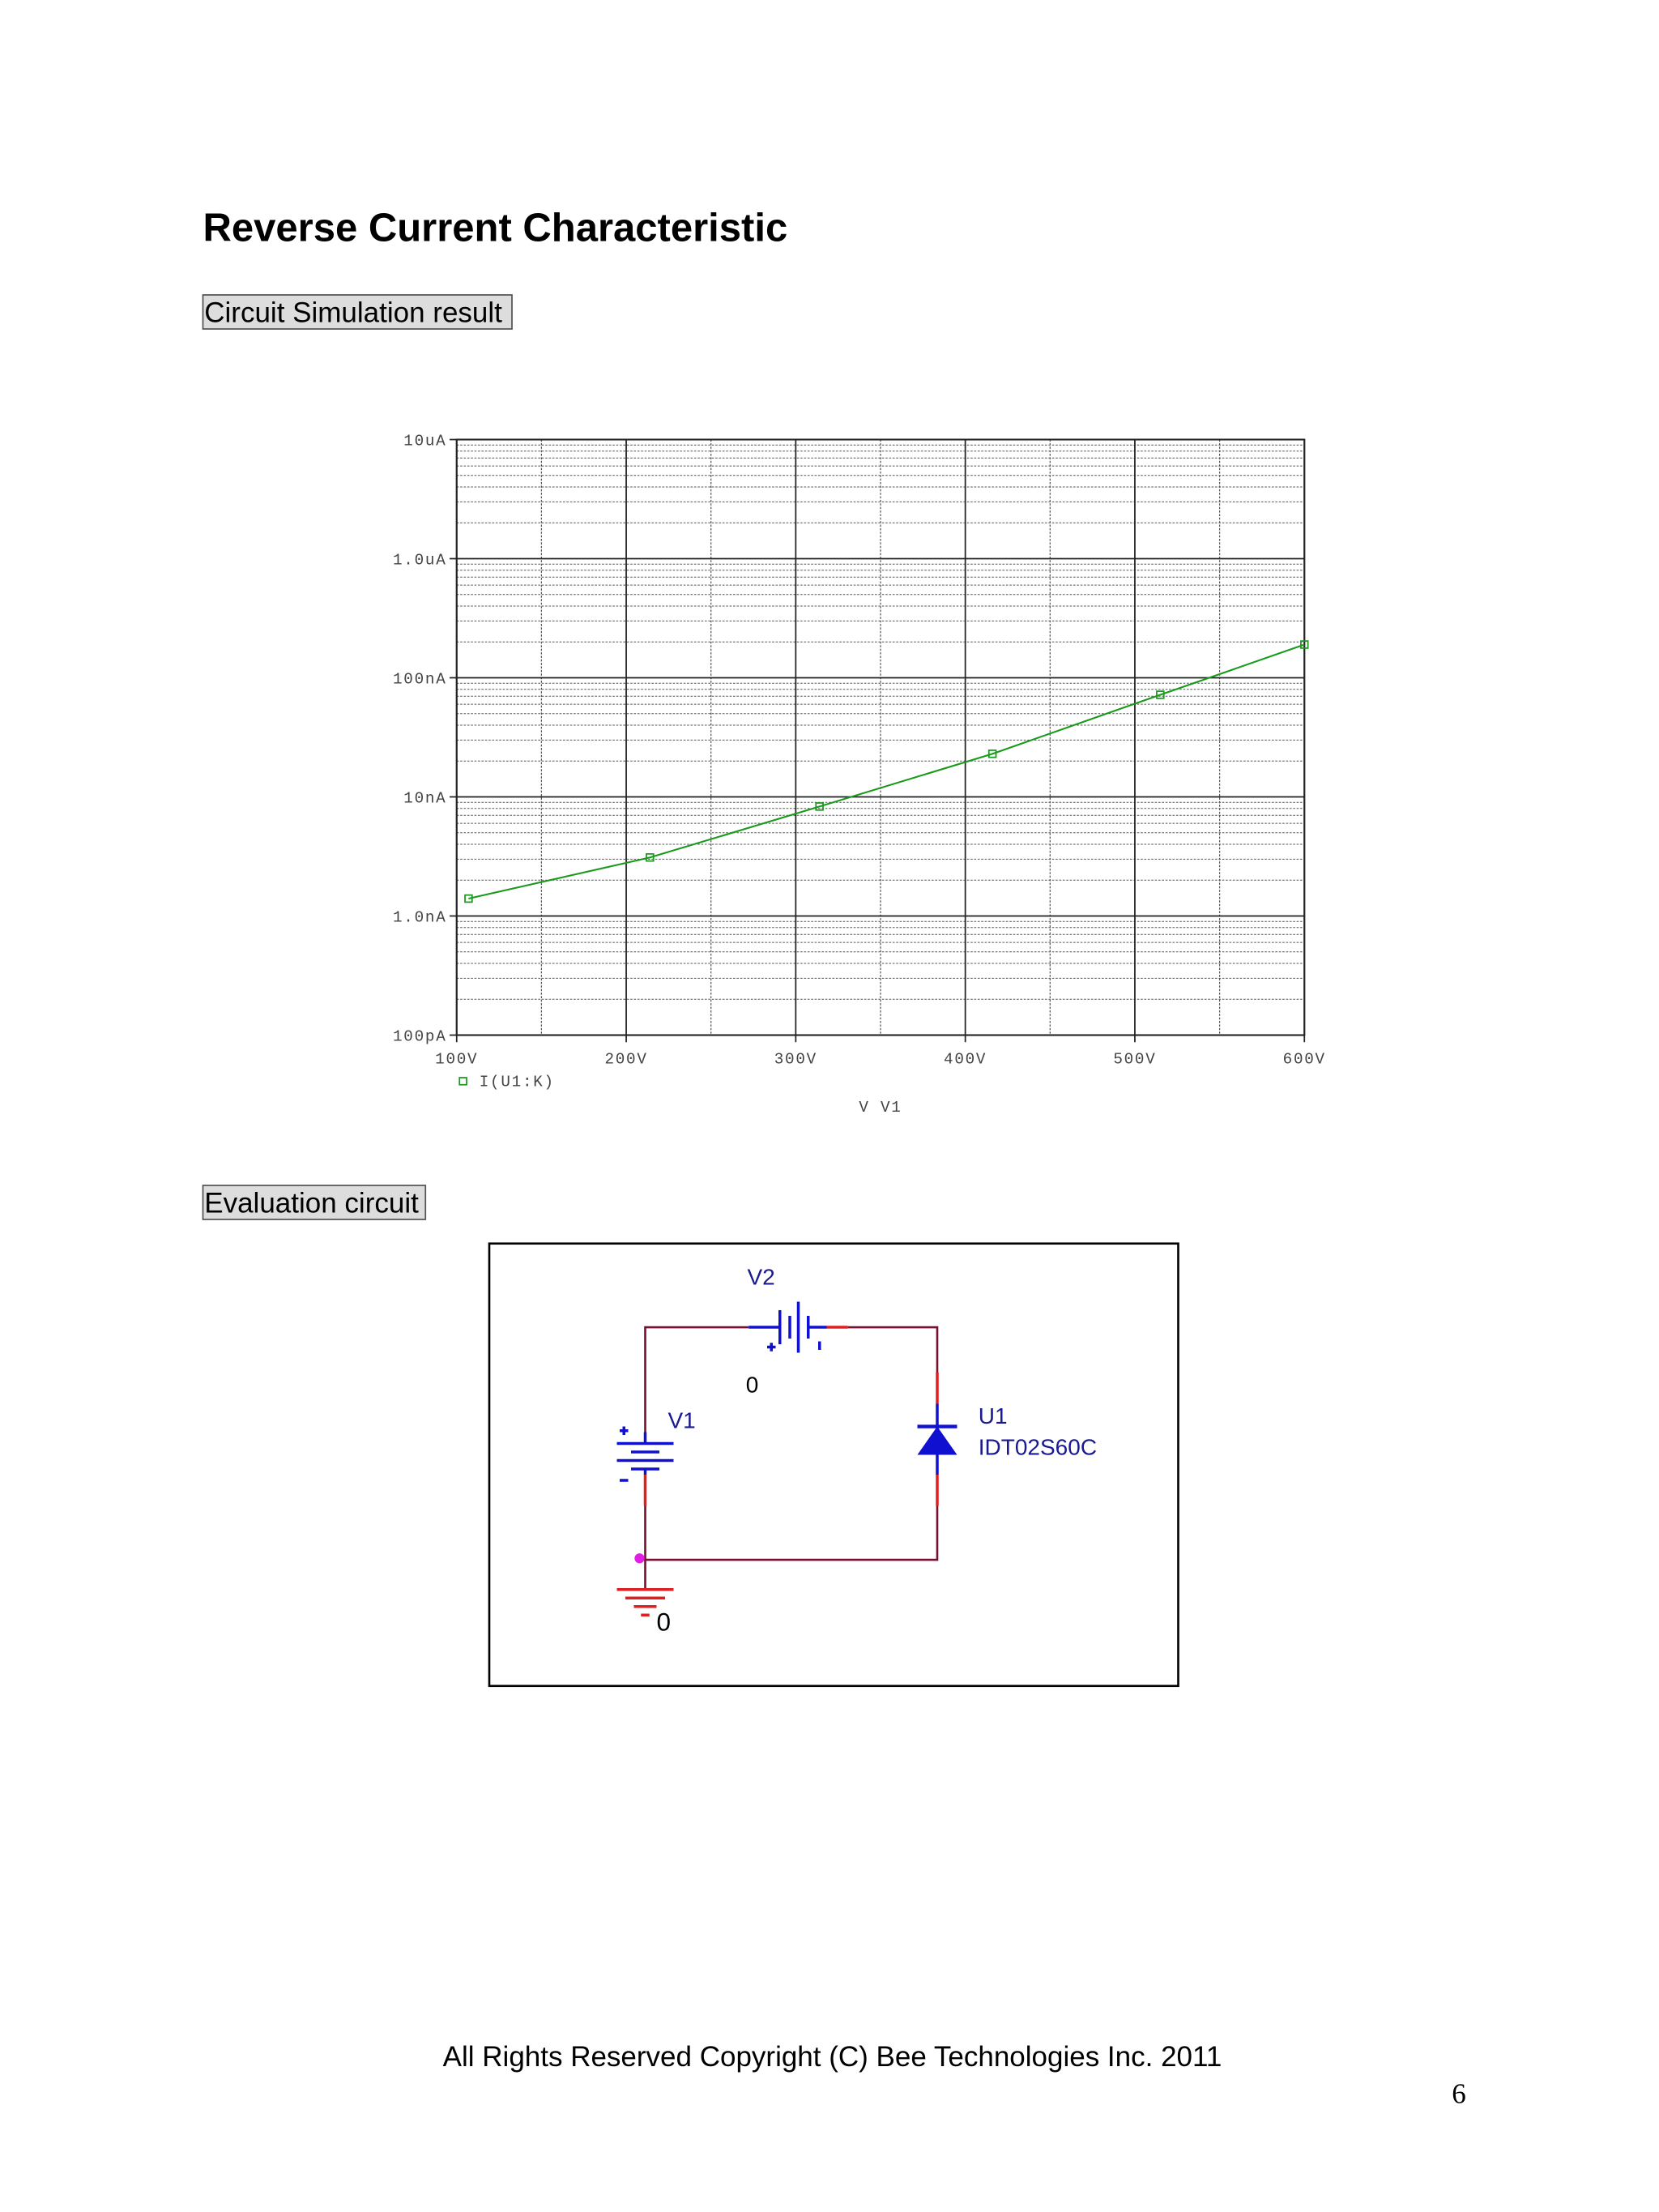 The height and width of the screenshot is (2212, 1659). I want to click on plot-frame, so click(881, 737).